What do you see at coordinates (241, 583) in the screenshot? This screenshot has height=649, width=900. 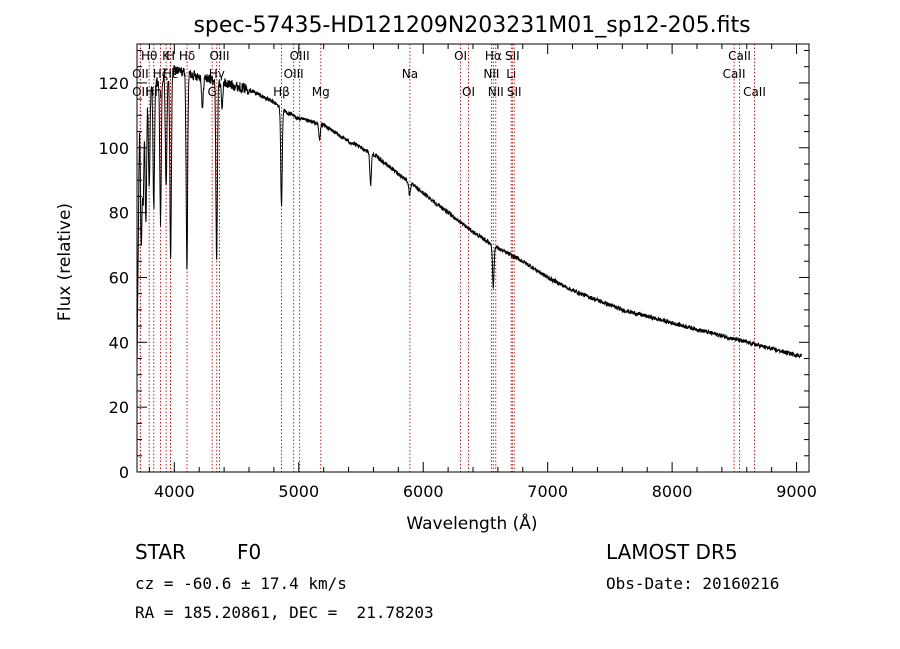 I see `redshift-text: cz = -60.6 ± 17.4 km/s` at bounding box center [241, 583].